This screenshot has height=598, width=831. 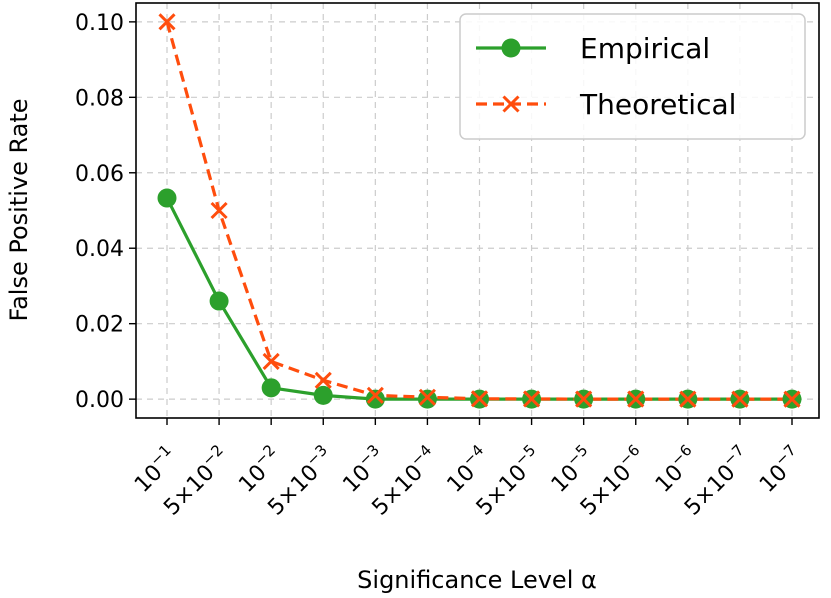 What do you see at coordinates (99, 98) in the screenshot?
I see `y-tick-label: 0.08` at bounding box center [99, 98].